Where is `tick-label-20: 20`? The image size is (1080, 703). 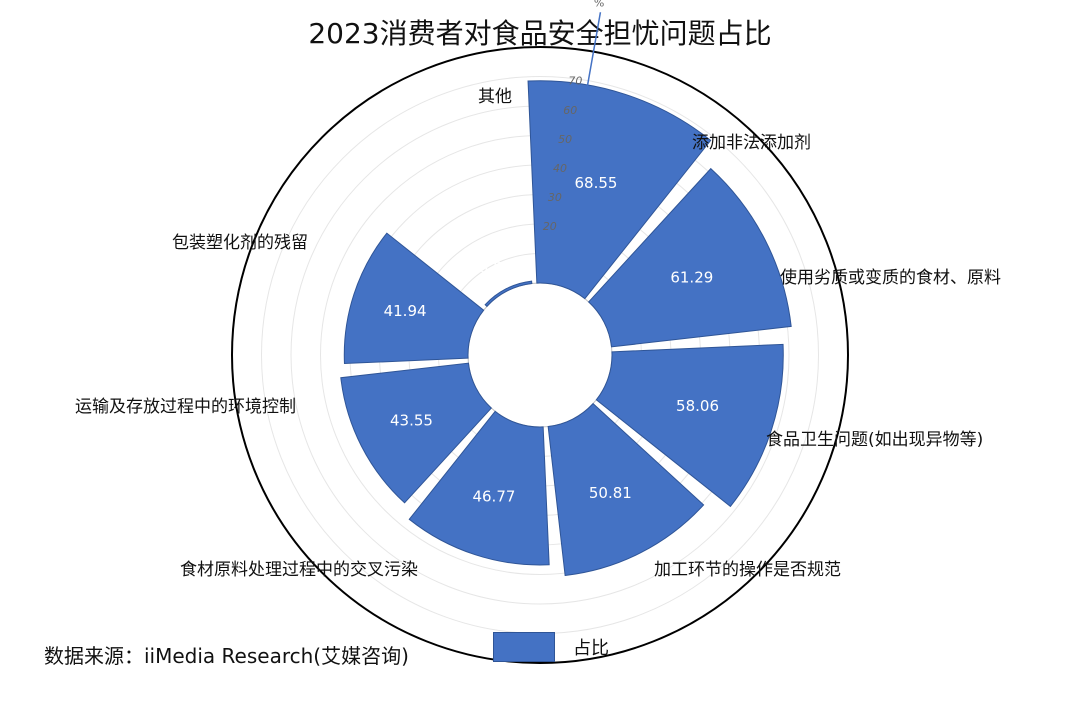
tick-label-20: 20 is located at coordinates (550, 226).